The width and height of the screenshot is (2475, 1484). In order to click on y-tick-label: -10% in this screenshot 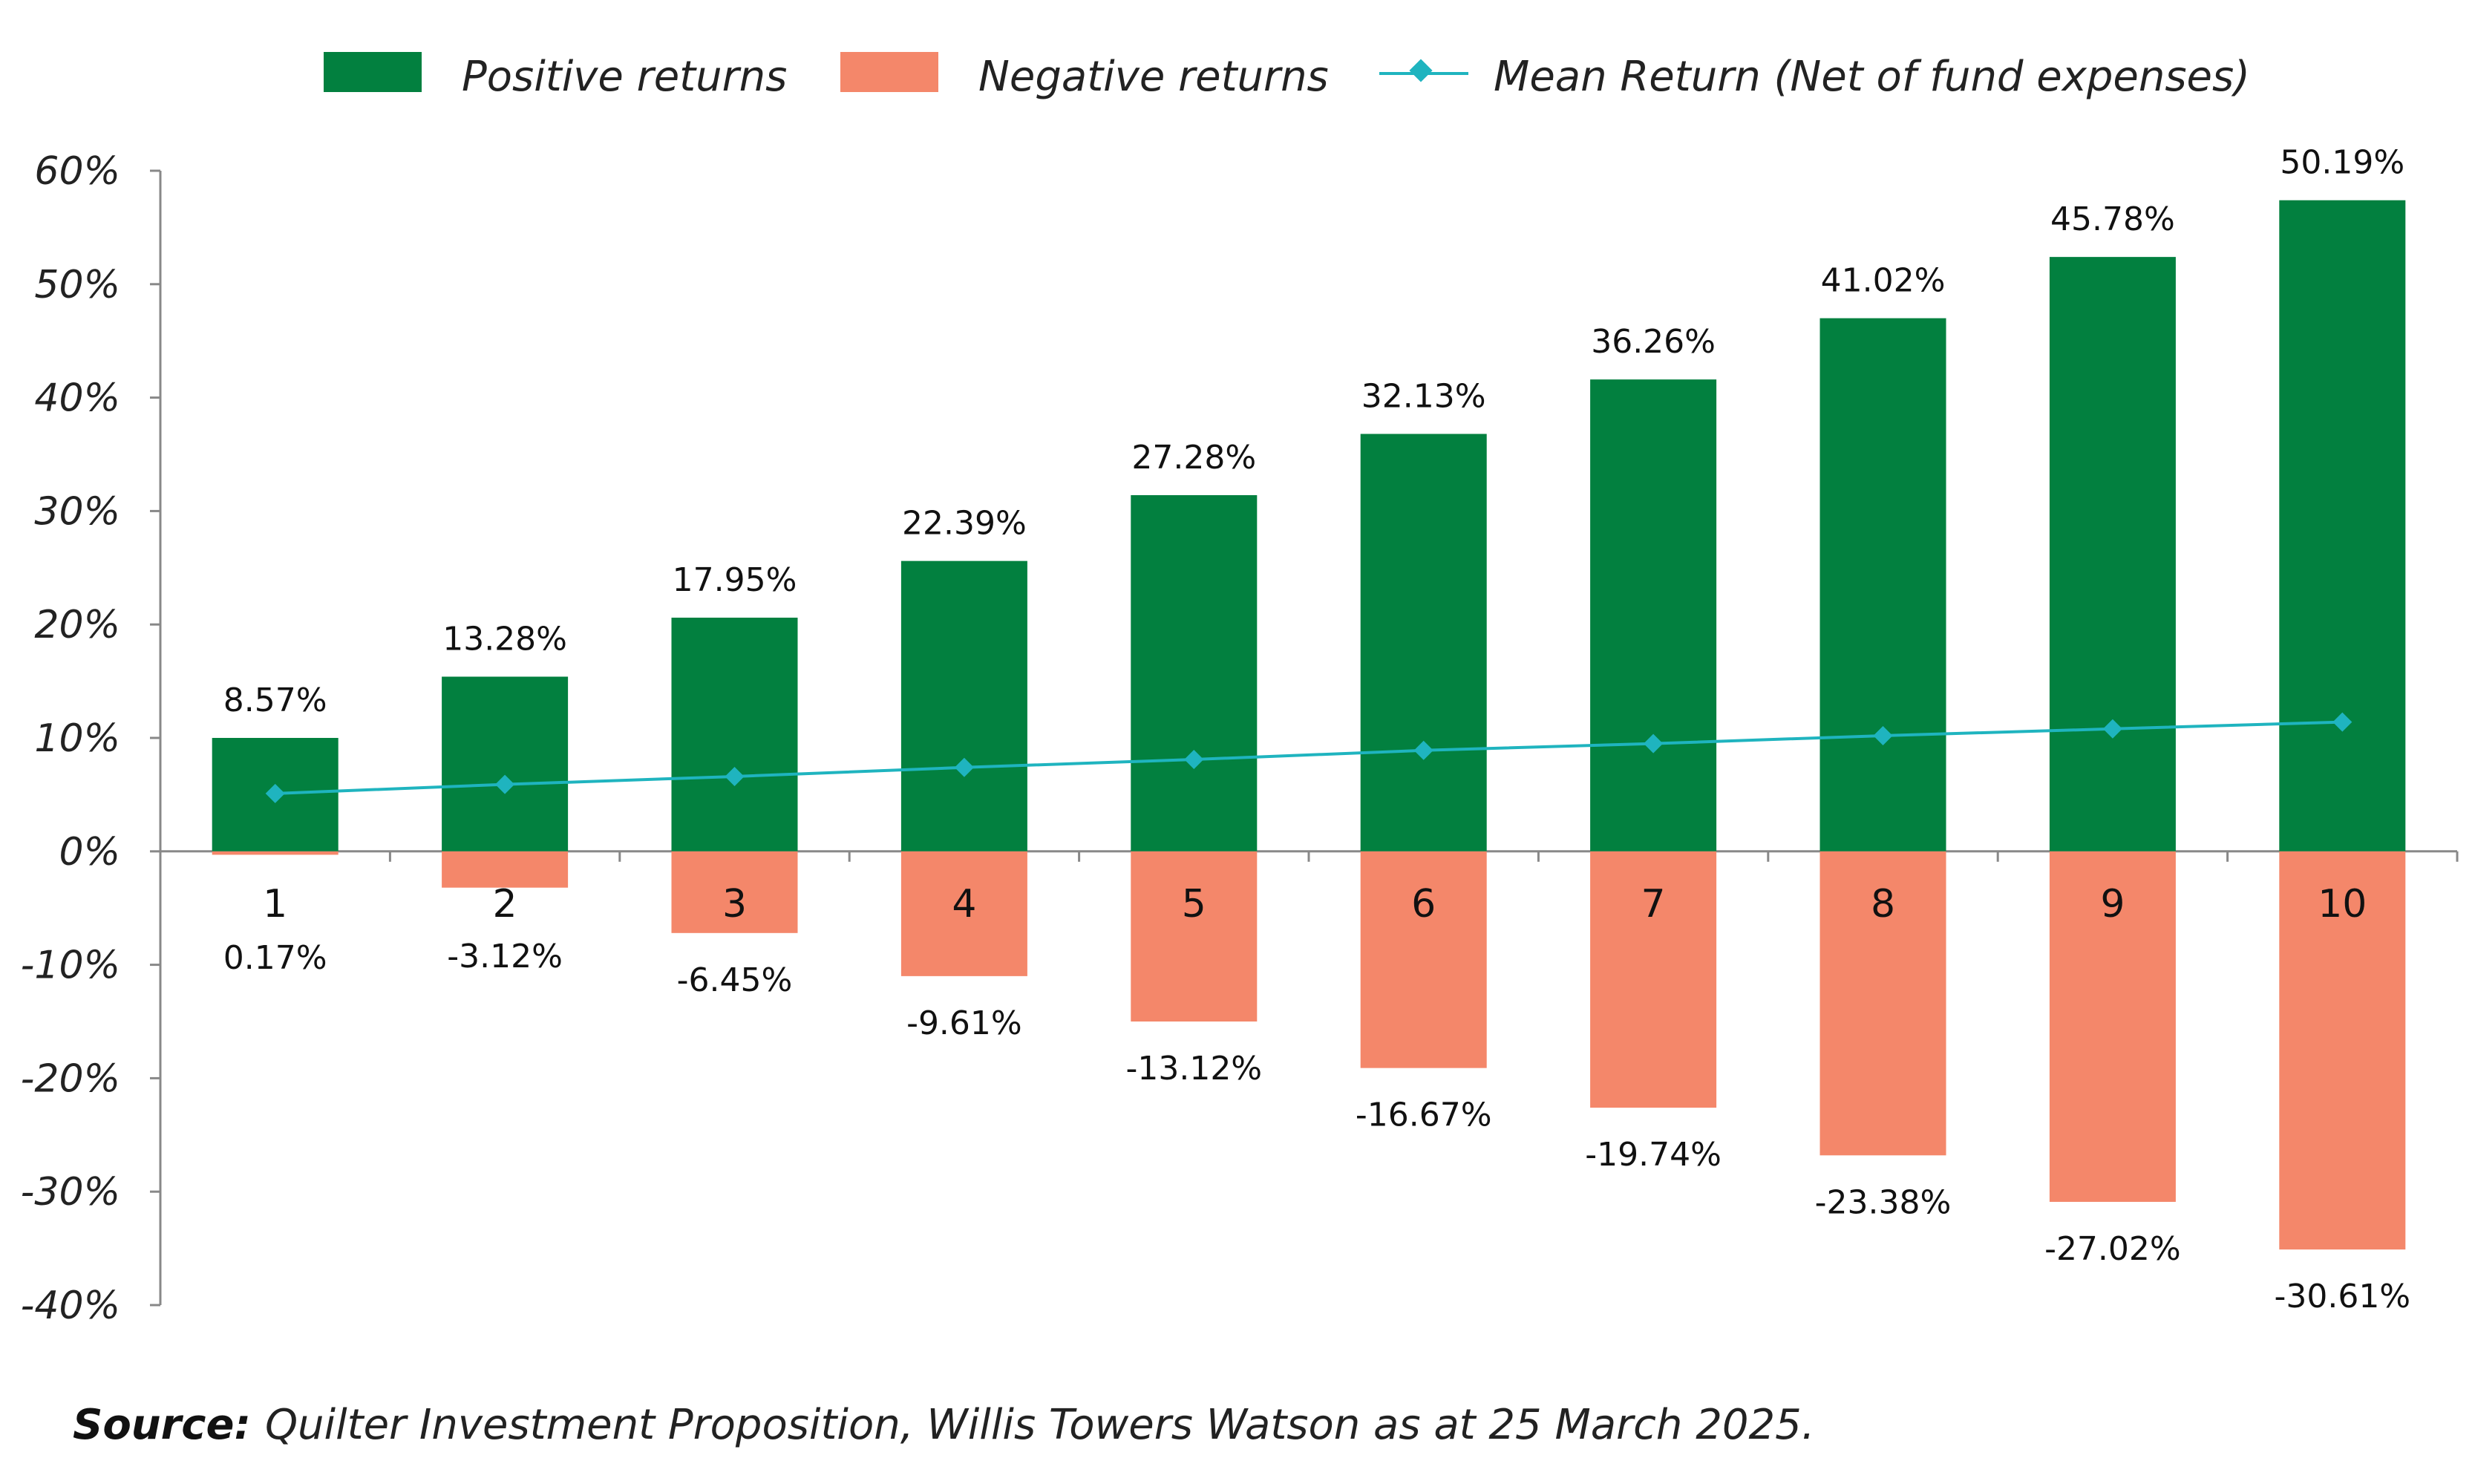, I will do `click(70, 966)`.